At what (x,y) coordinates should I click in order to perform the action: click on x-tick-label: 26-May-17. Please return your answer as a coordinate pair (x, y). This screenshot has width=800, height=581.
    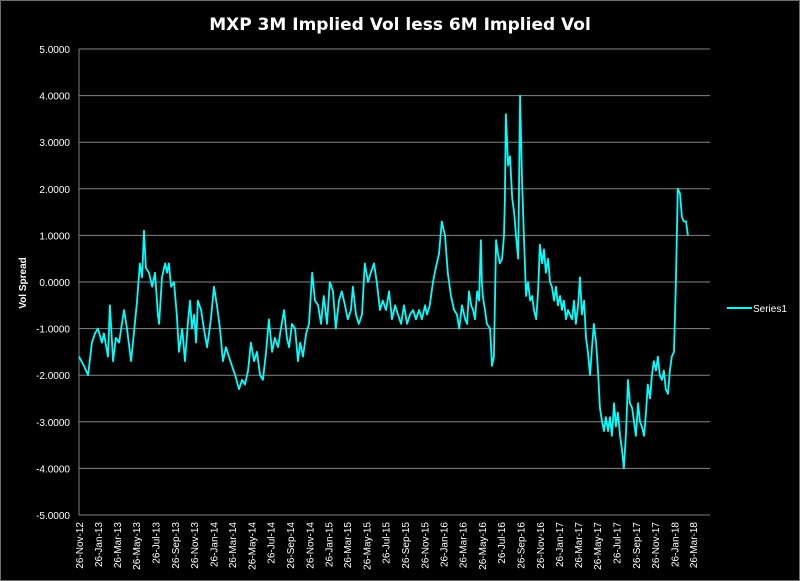
    Looking at the image, I should click on (598, 546).